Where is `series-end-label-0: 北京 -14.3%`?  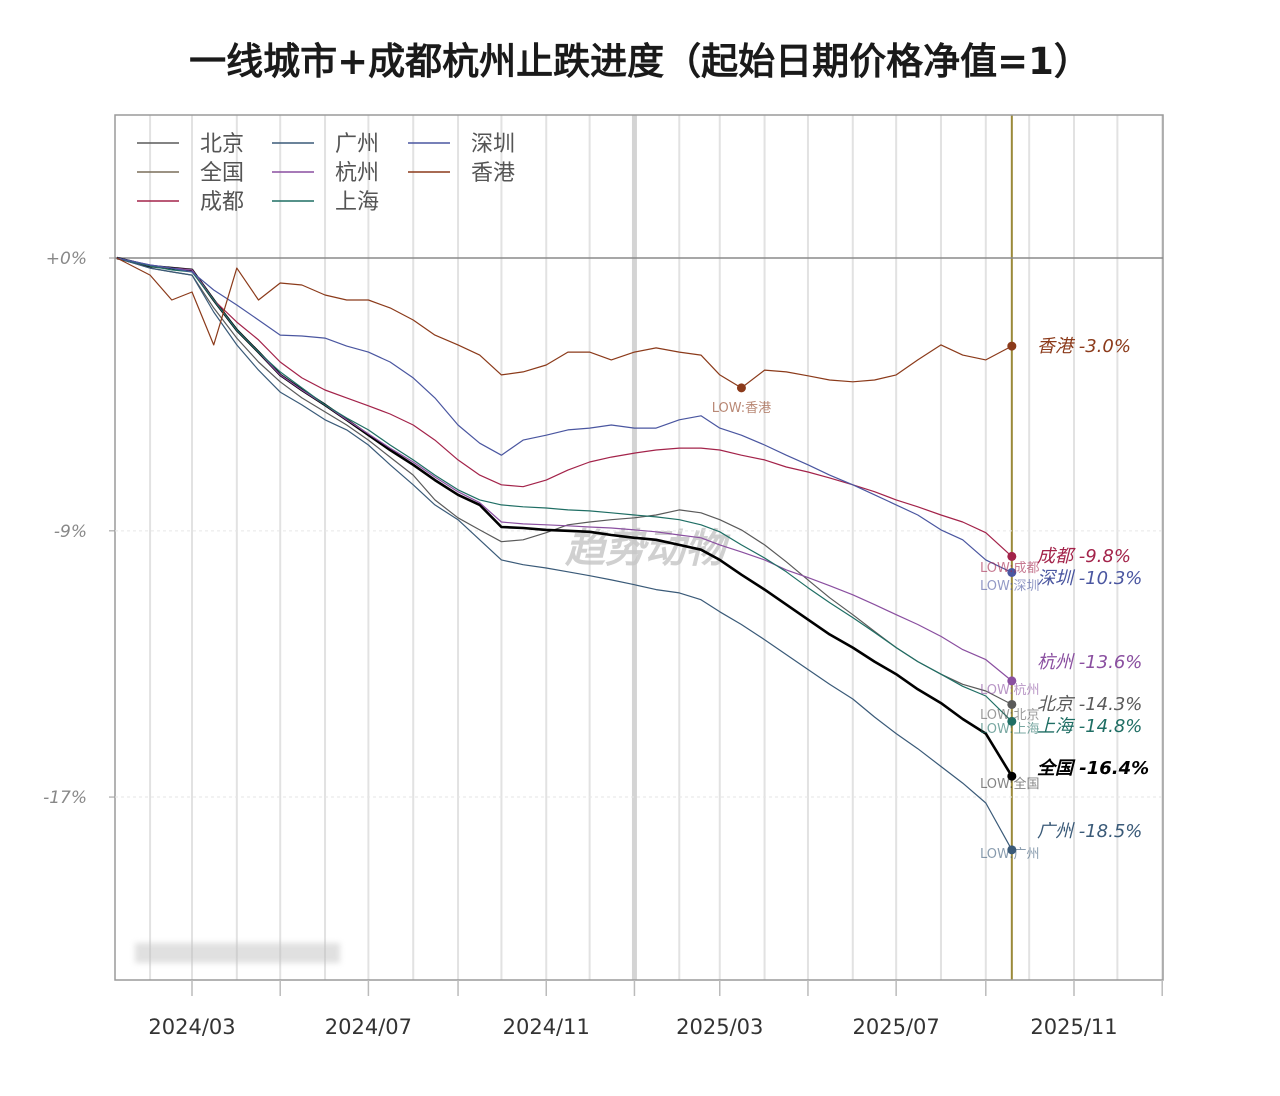 series-end-label-0: 北京 -14.3% is located at coordinates (1089, 704).